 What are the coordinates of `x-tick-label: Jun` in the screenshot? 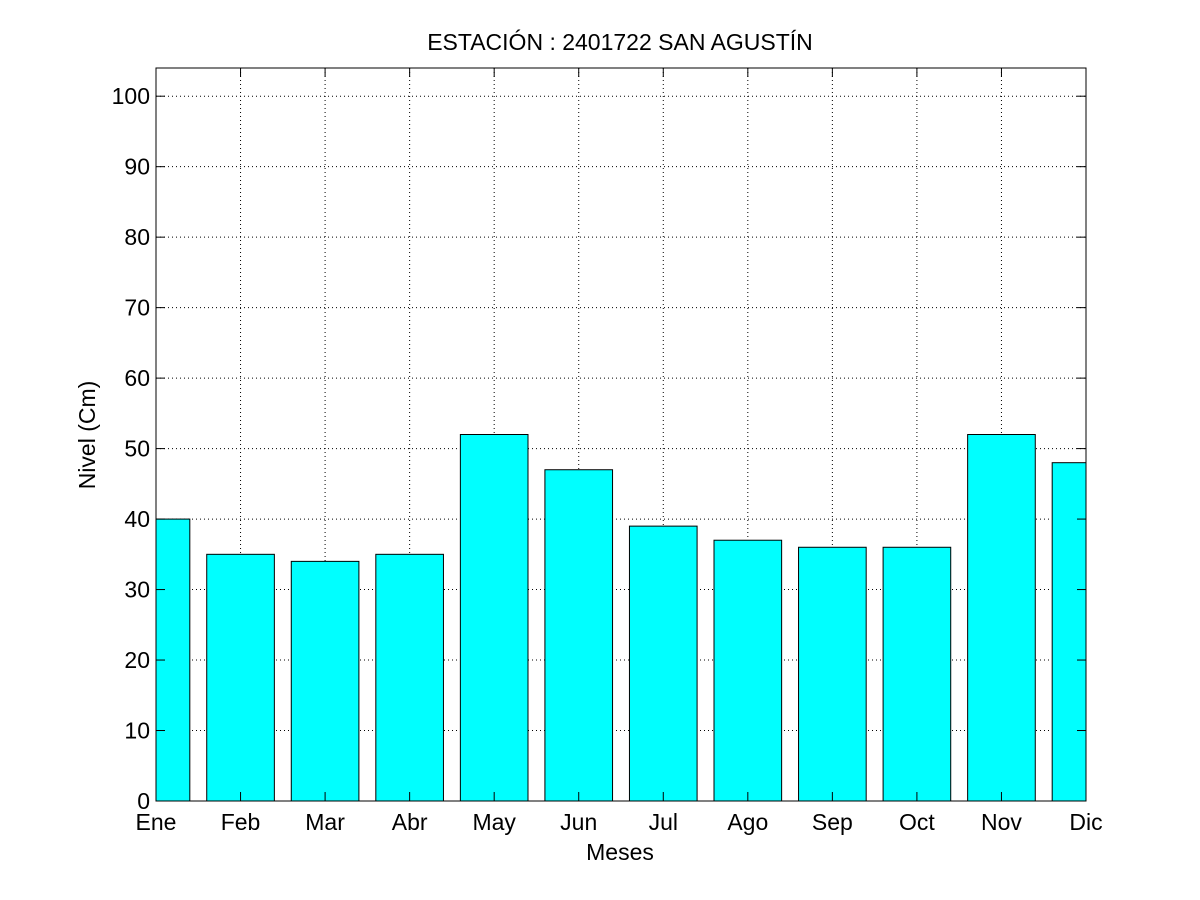 It's located at (578, 822).